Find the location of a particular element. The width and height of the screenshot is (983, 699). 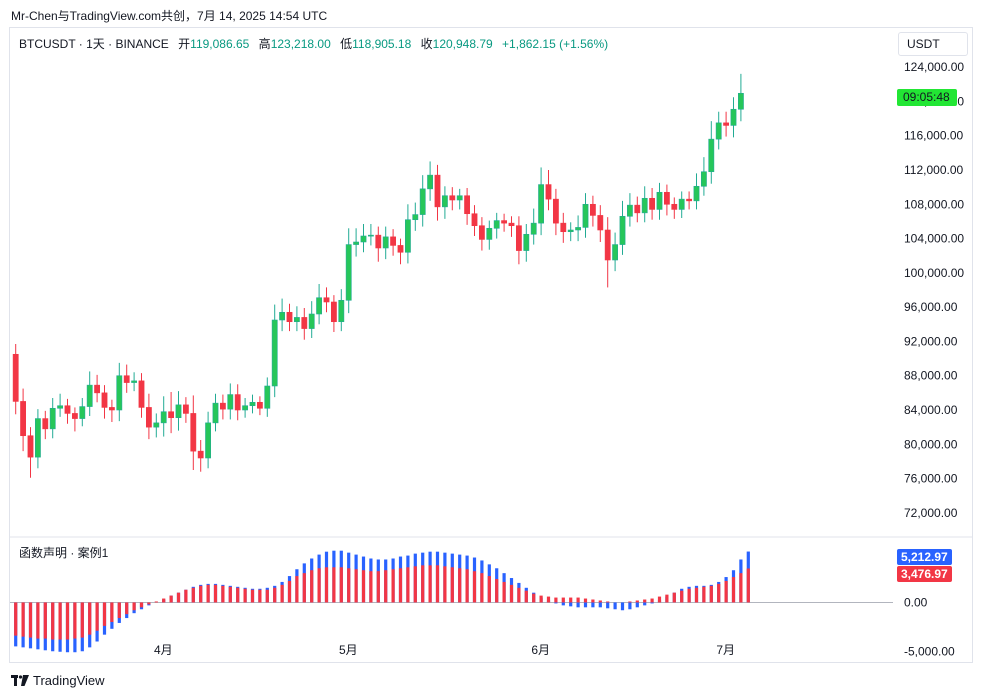

time-axis-tick: 6月 is located at coordinates (540, 650).